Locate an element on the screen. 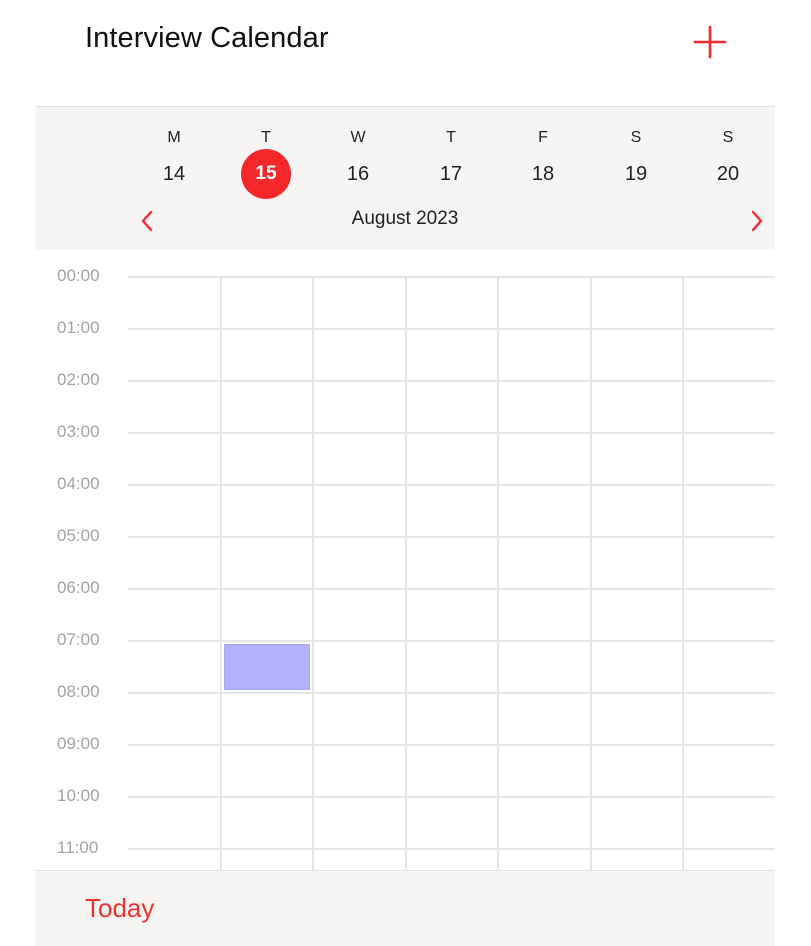 This screenshot has height=946, width=811. plus-icon is located at coordinates (710, 42).